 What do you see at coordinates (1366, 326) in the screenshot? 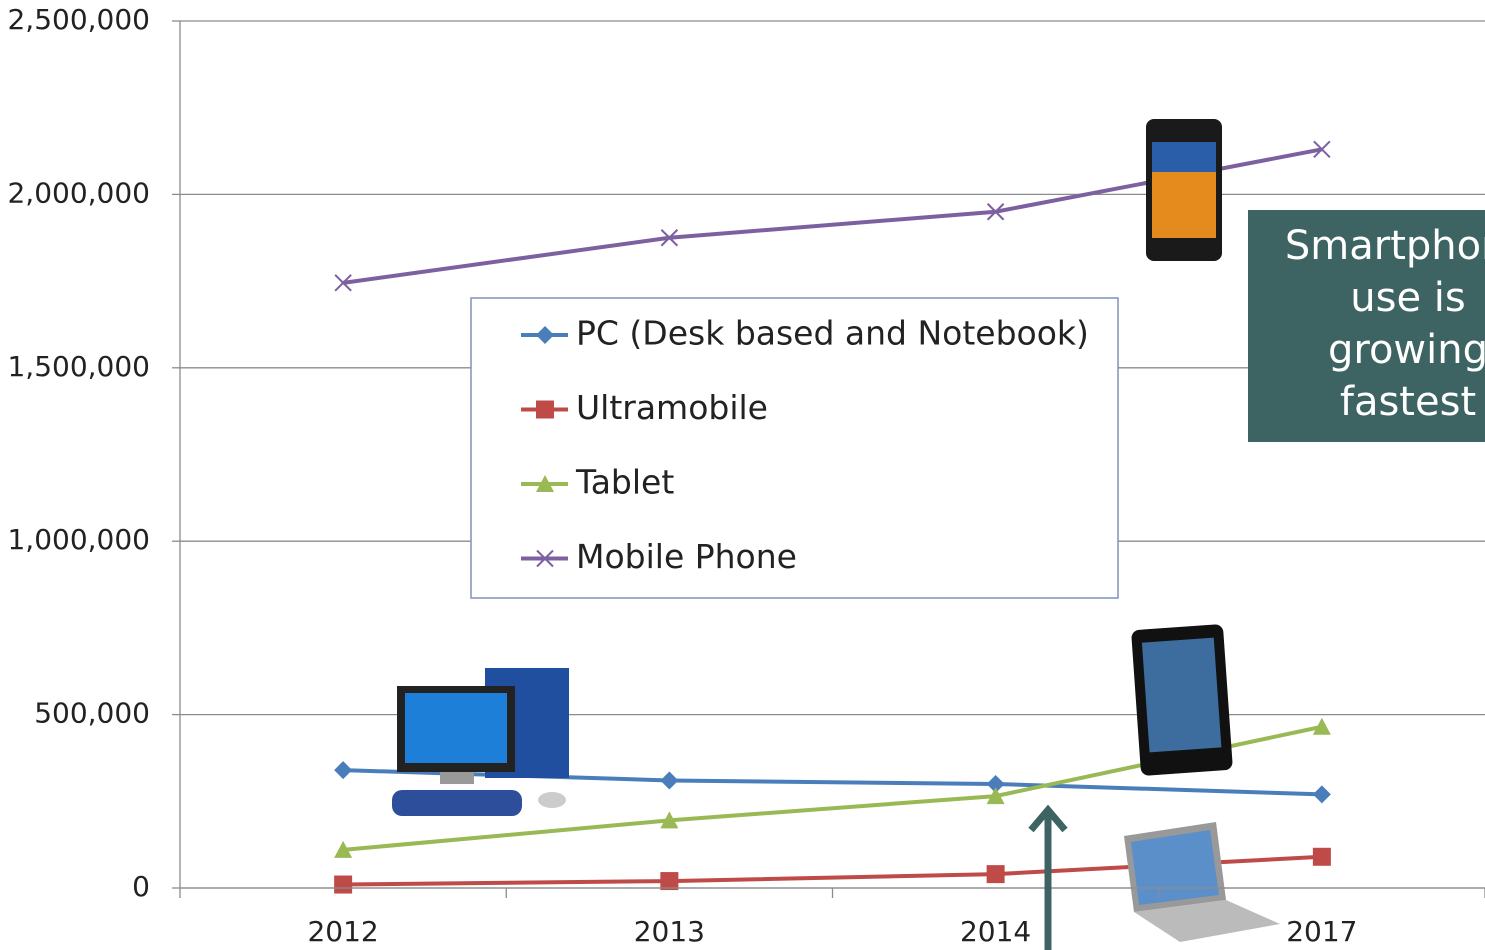
I see `annotation-box` at bounding box center [1366, 326].